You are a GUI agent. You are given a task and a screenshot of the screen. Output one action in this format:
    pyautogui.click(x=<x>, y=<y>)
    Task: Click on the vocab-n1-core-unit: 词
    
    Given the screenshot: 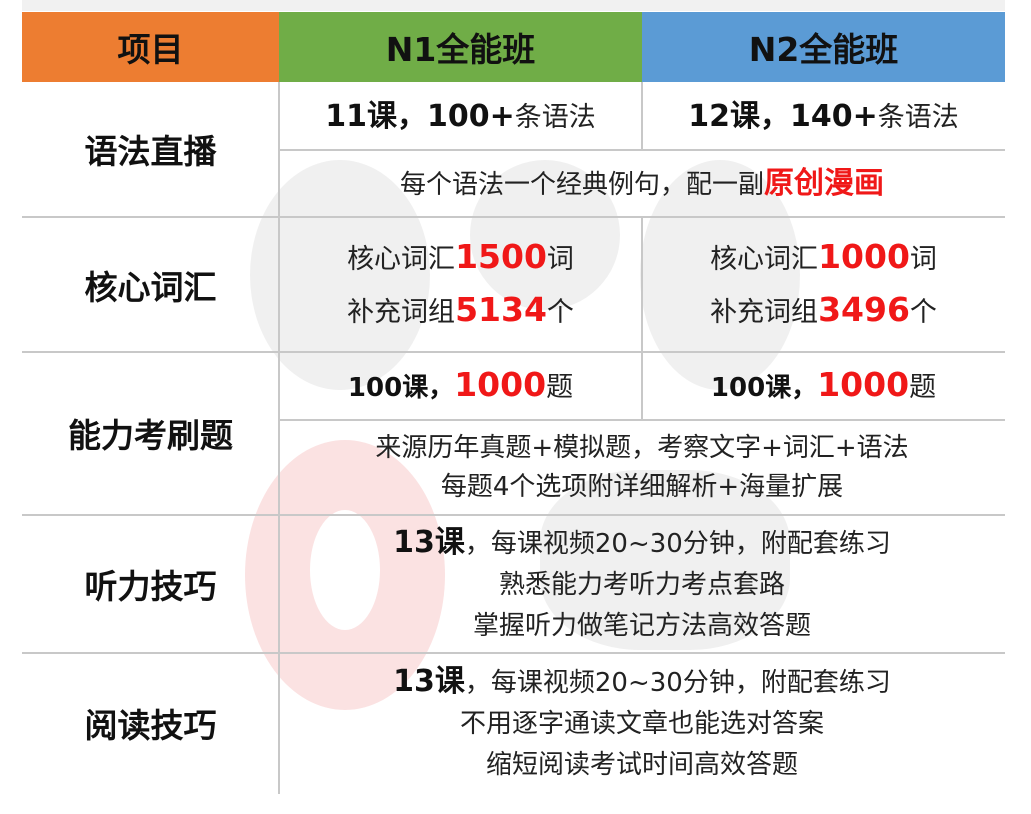 What is the action you would take?
    pyautogui.click(x=560, y=259)
    